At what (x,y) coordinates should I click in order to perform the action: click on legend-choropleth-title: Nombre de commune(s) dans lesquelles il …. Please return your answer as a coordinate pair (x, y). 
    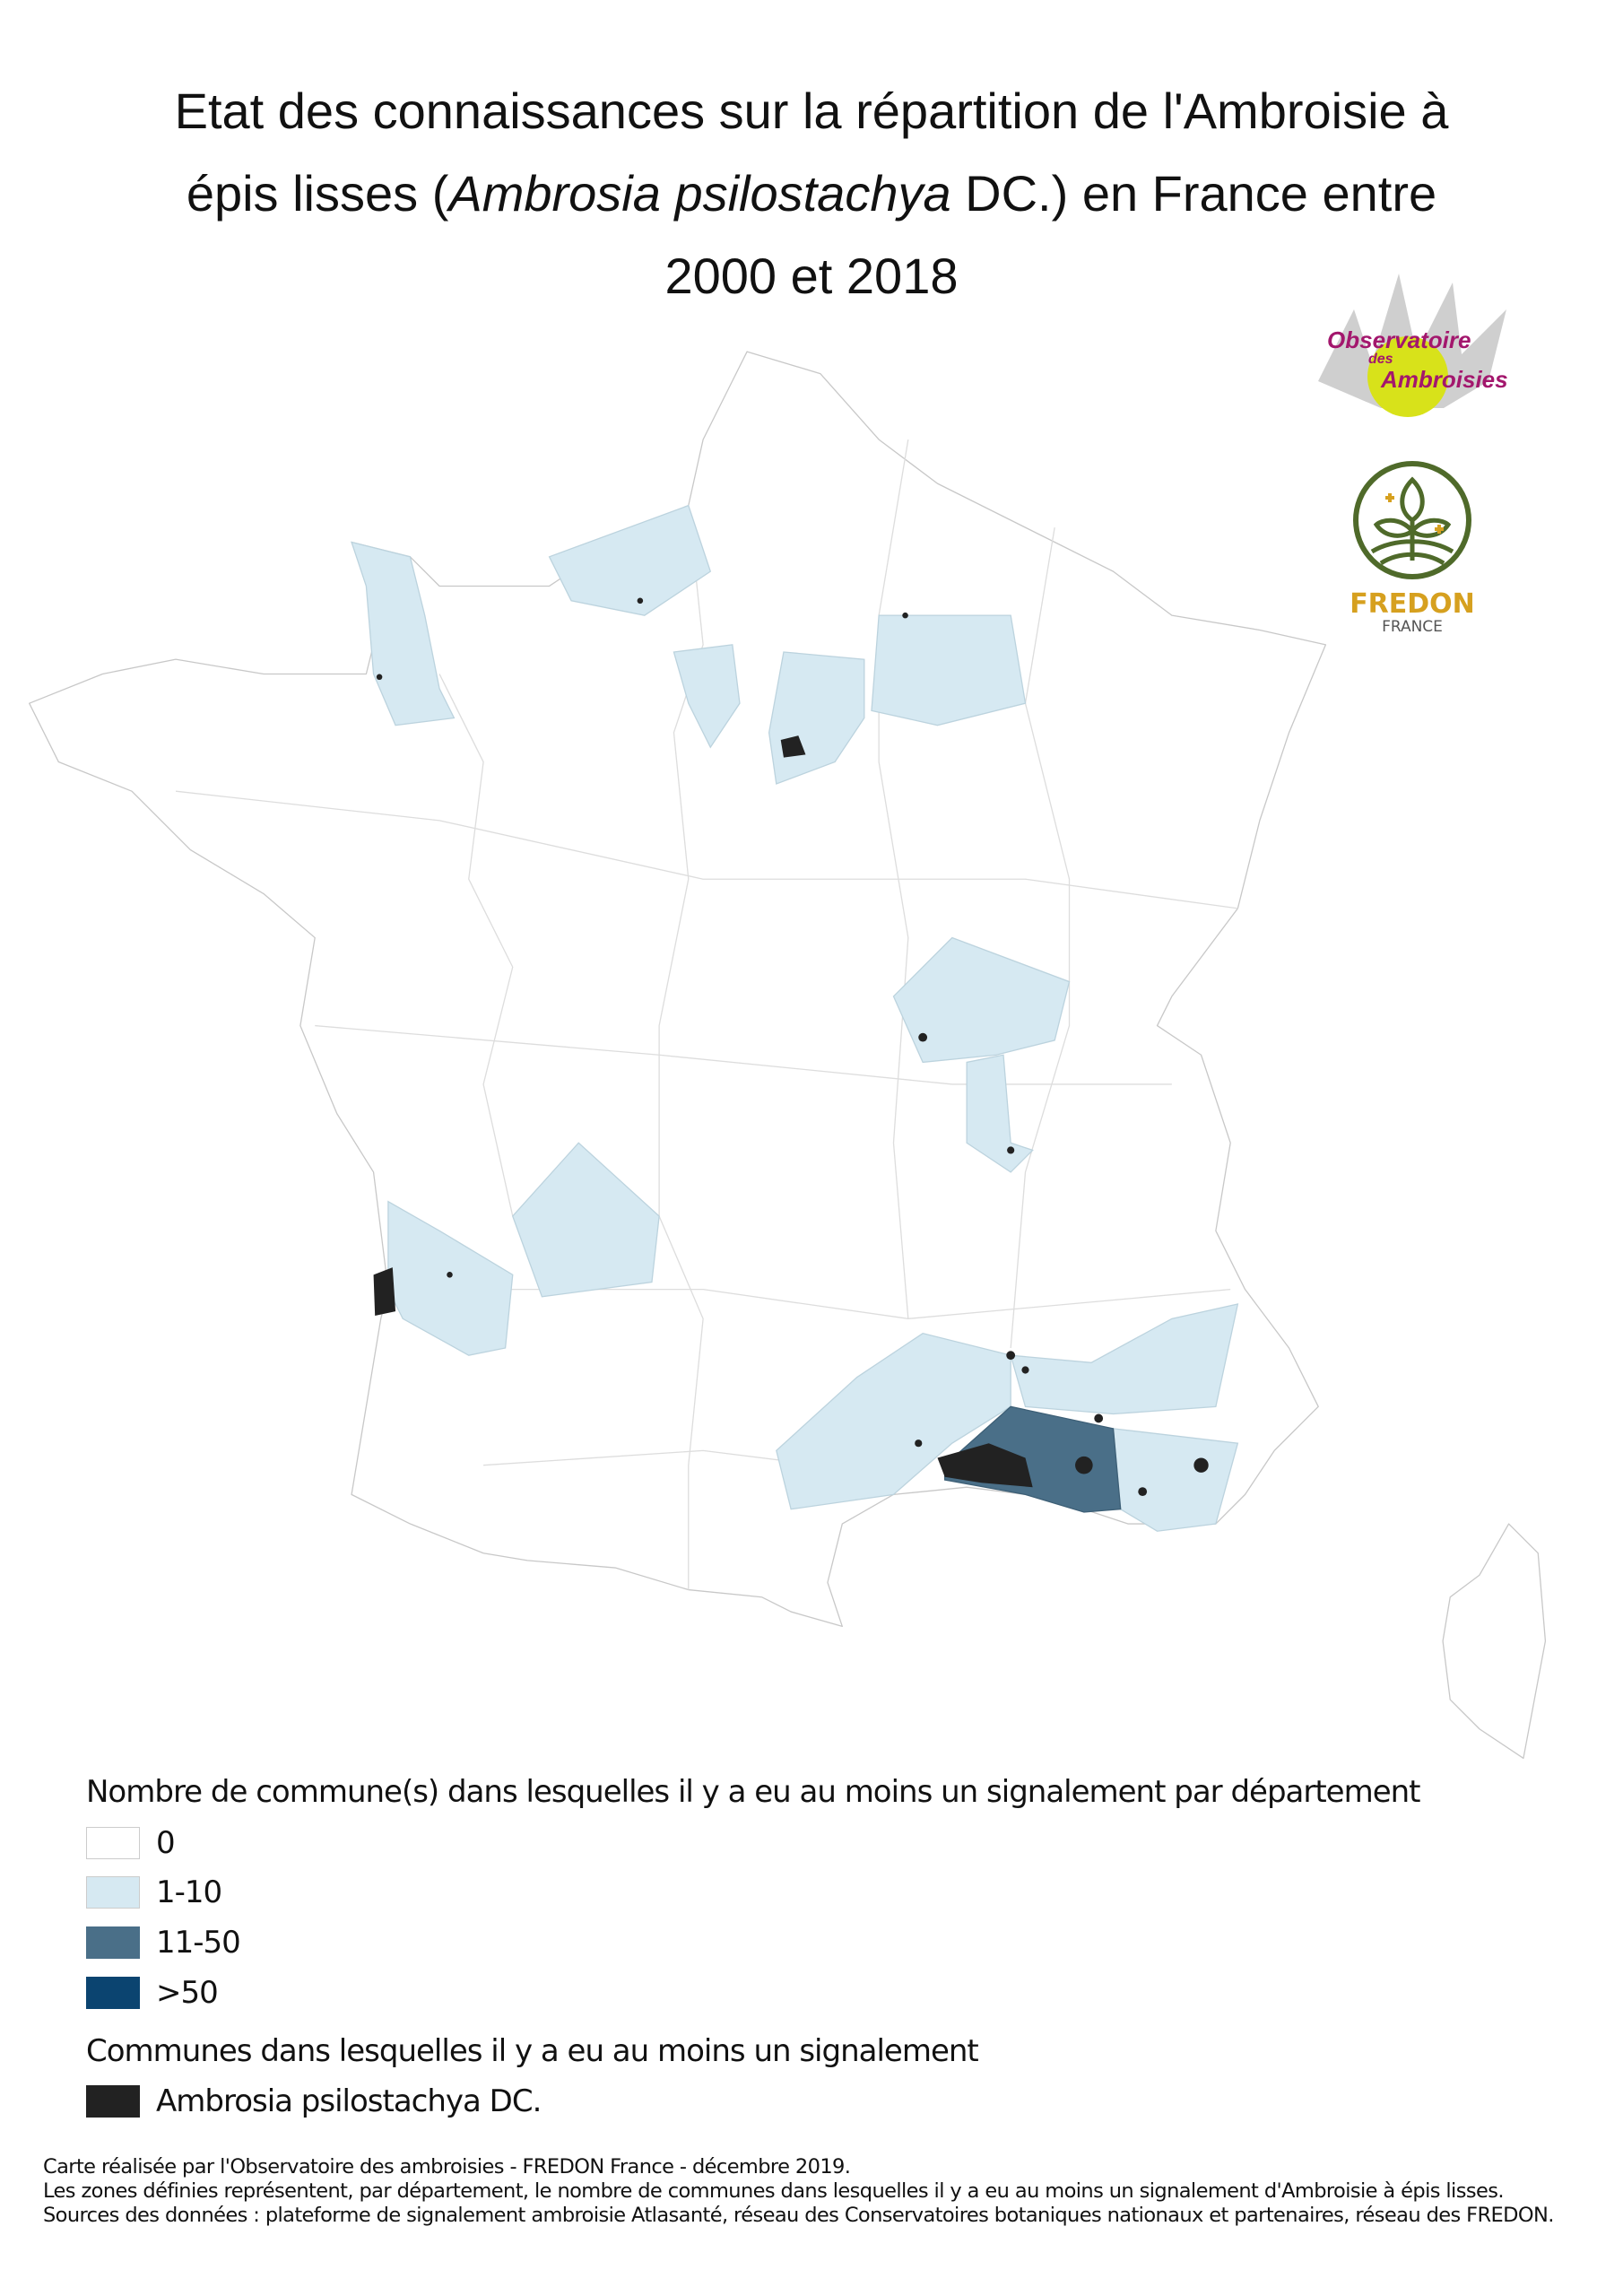
    Looking at the image, I should click on (753, 1792).